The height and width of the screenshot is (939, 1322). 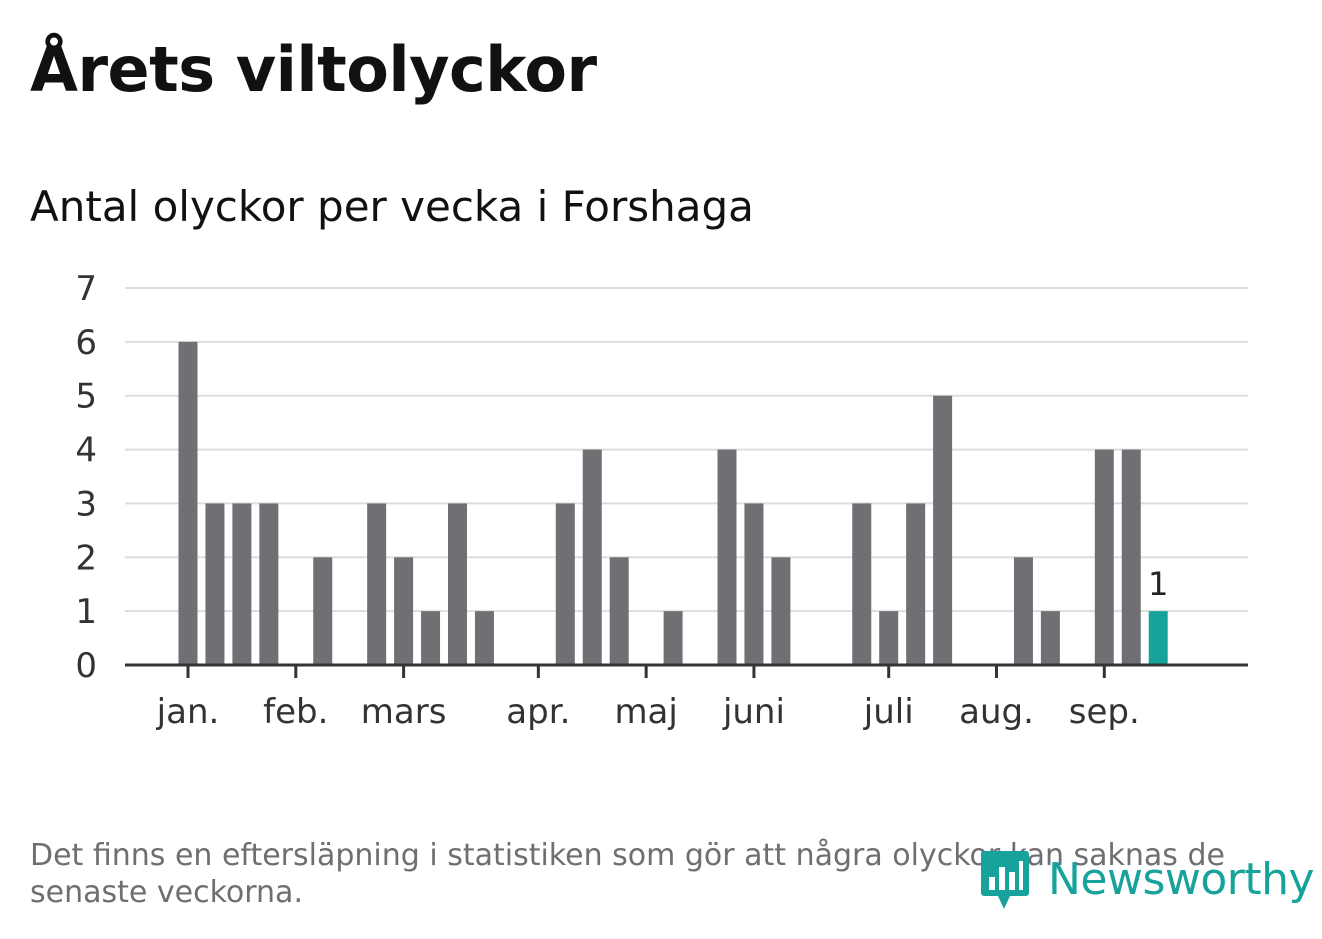 I want to click on y-tick-label: 0, so click(x=86, y=666).